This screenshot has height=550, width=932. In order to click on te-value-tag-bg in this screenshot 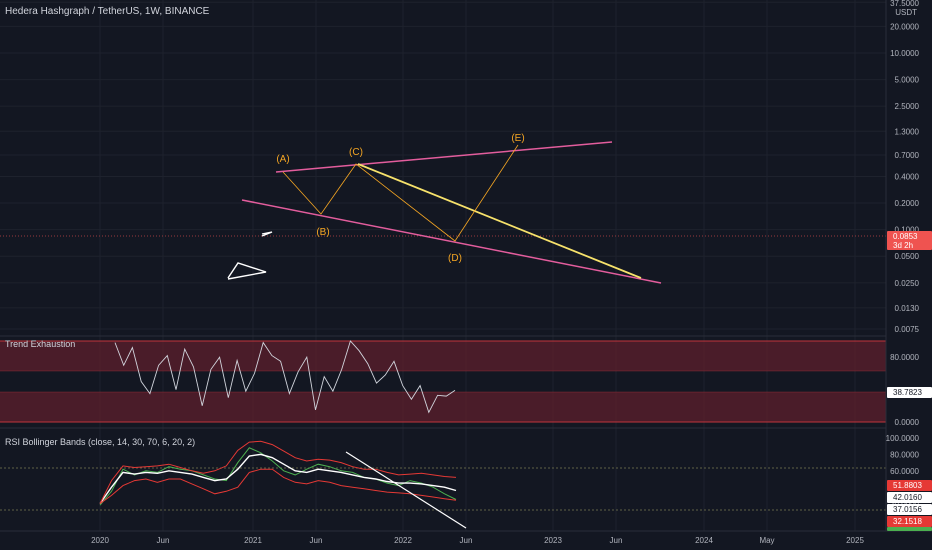, I will do `click(909, 392)`.